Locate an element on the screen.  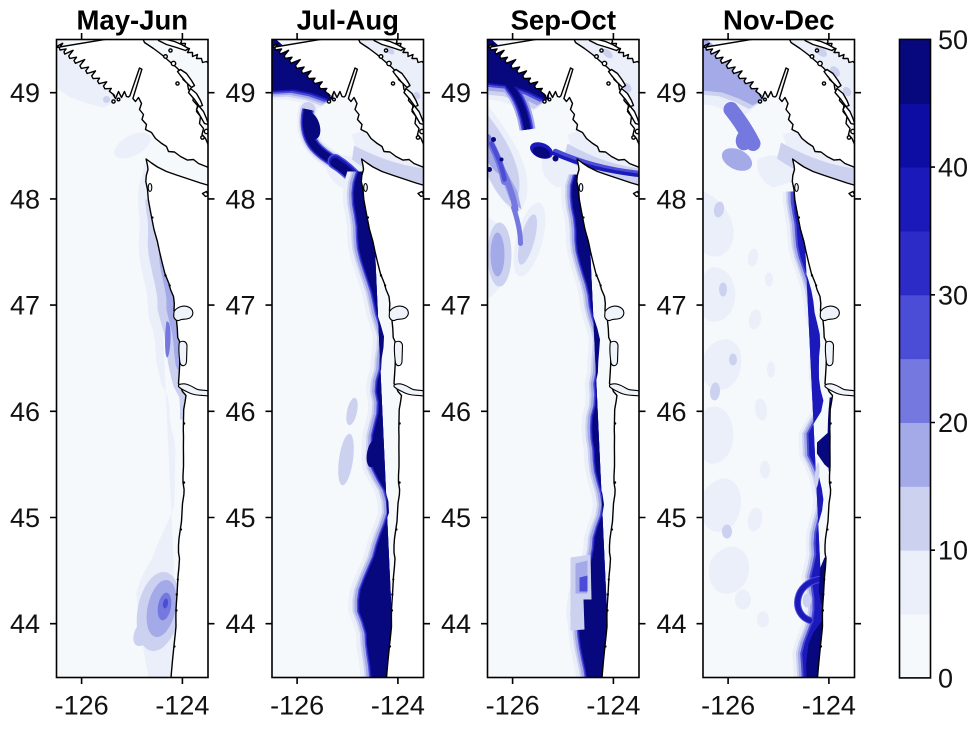
svg-text: Jul-Aug is located at coordinates (348, 20).